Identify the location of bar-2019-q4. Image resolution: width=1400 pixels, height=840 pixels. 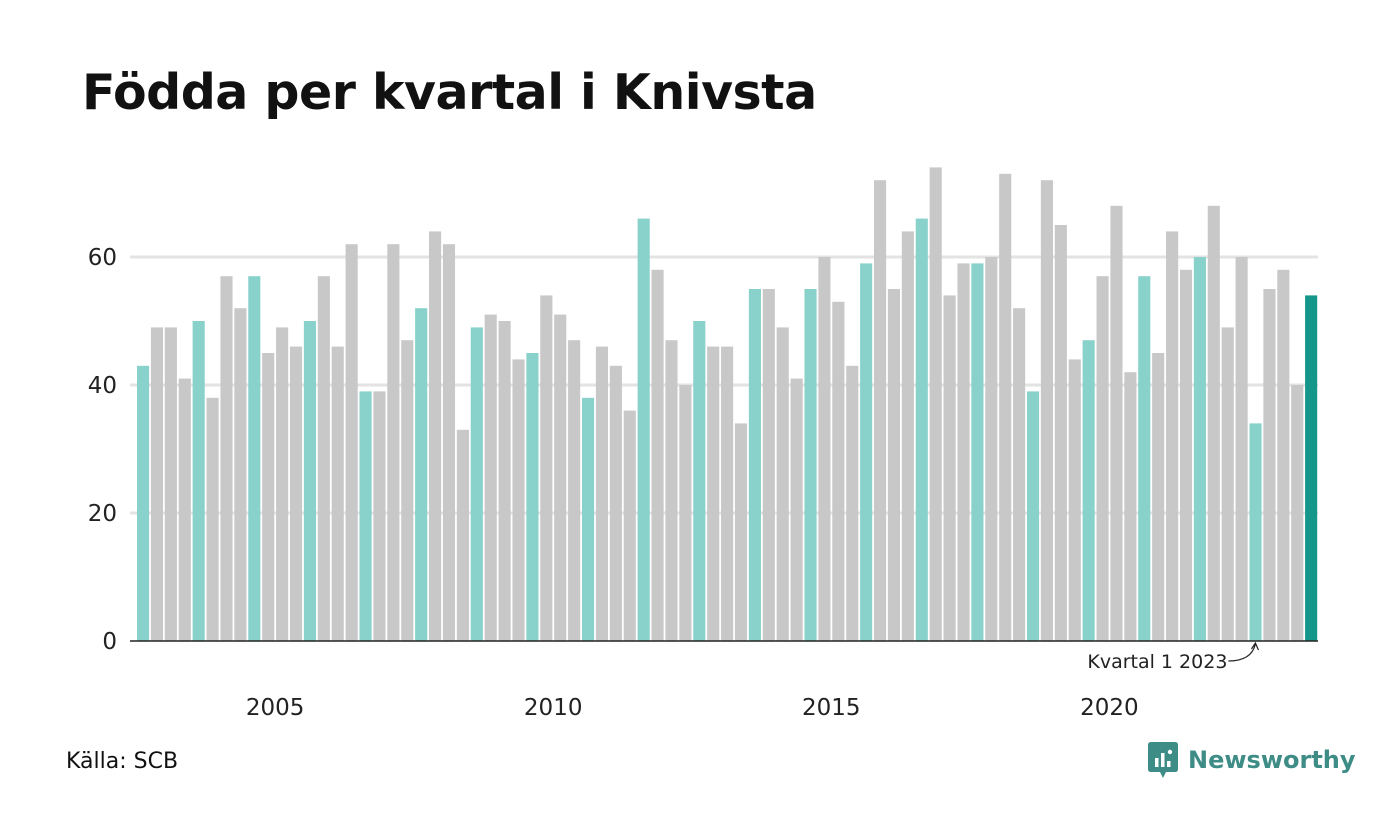
(1074, 500).